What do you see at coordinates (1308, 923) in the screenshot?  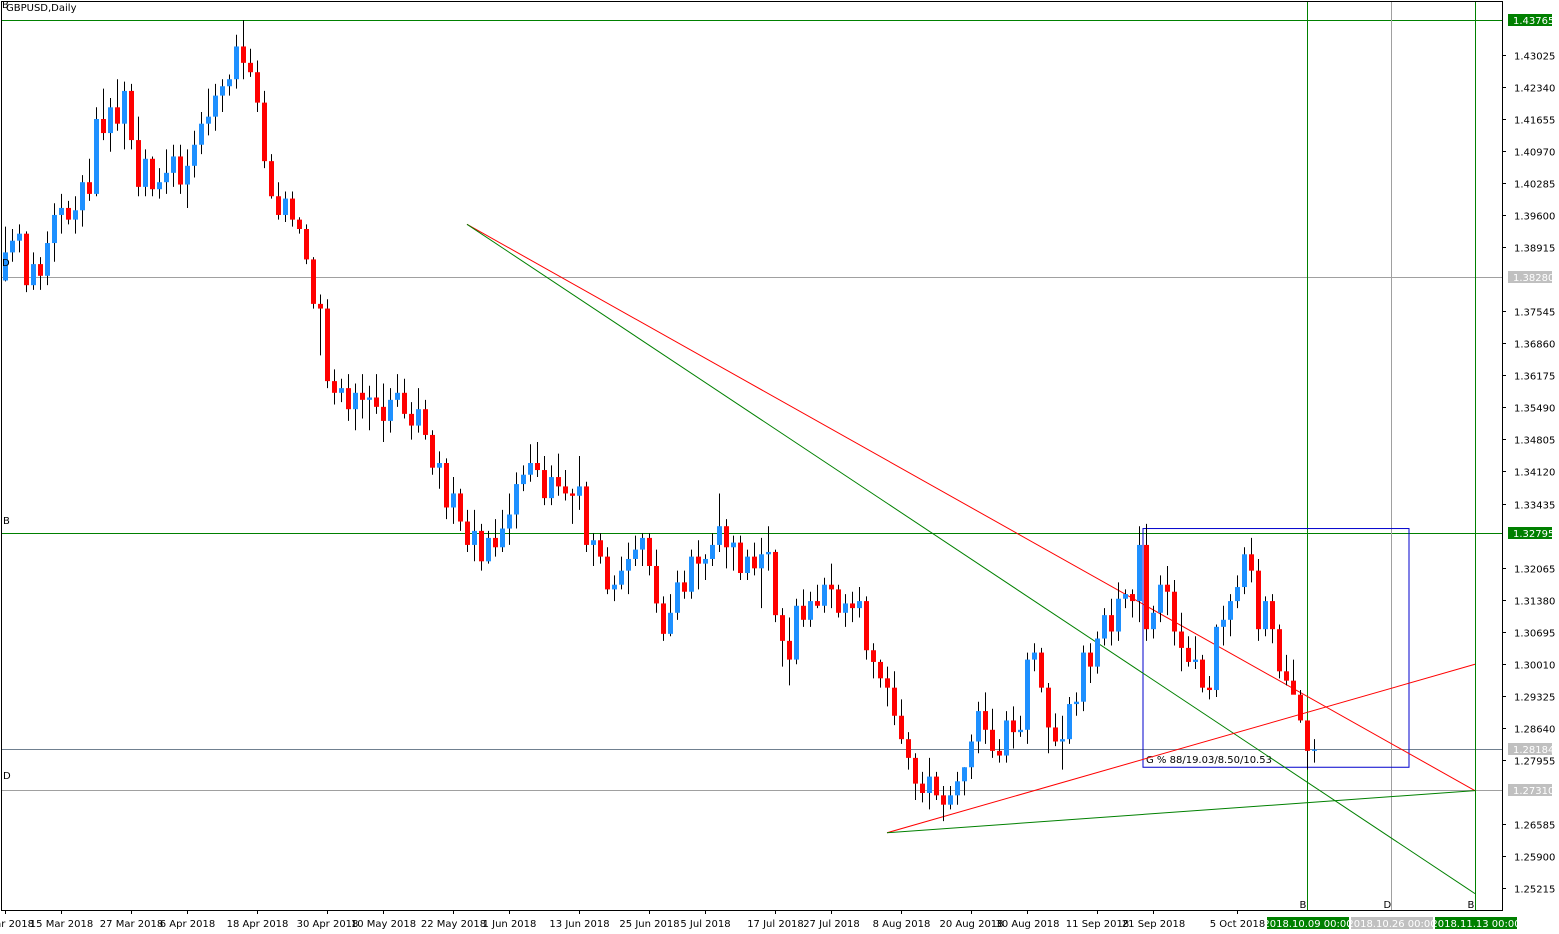 I see `time-tag-bg` at bounding box center [1308, 923].